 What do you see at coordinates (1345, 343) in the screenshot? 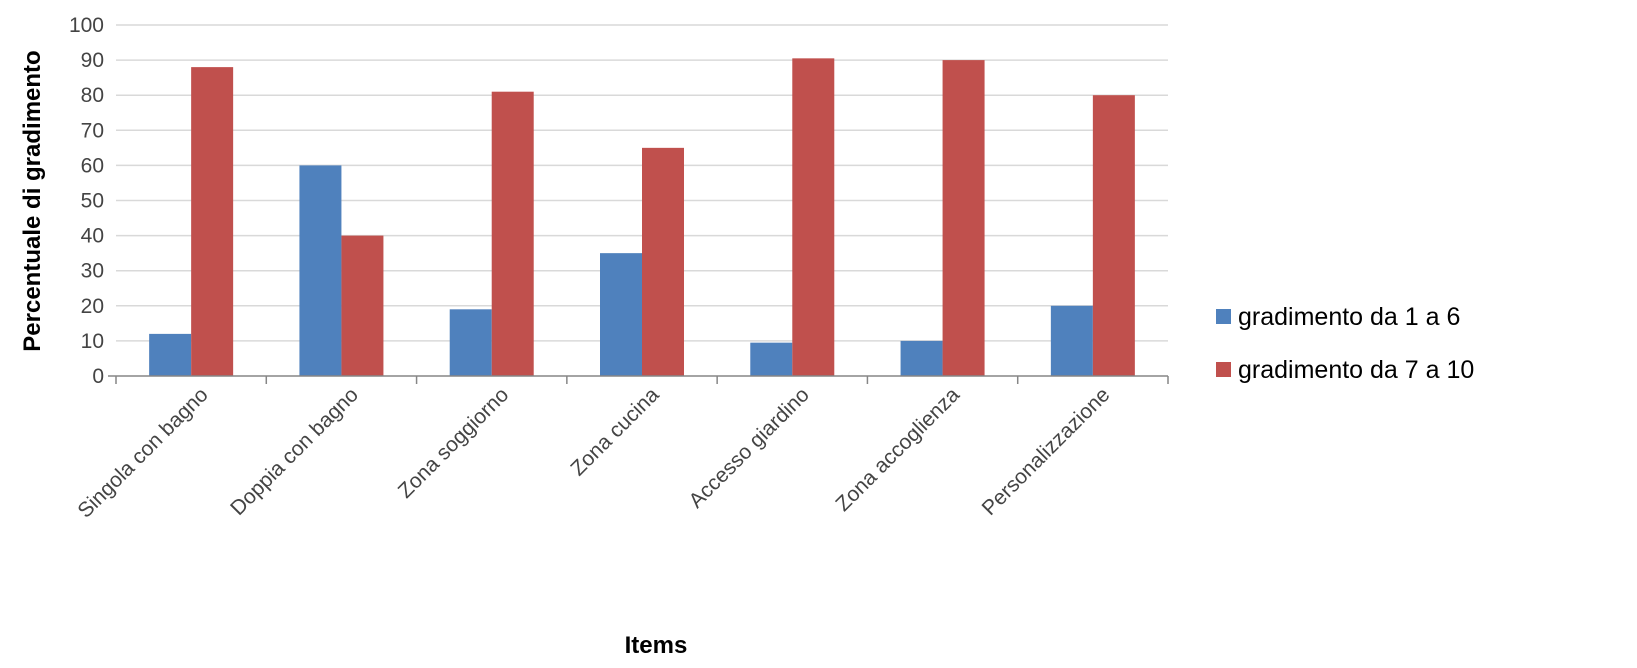
I see `legend: gradimento da 1 a 6 gradimento da 7 a 10` at bounding box center [1345, 343].